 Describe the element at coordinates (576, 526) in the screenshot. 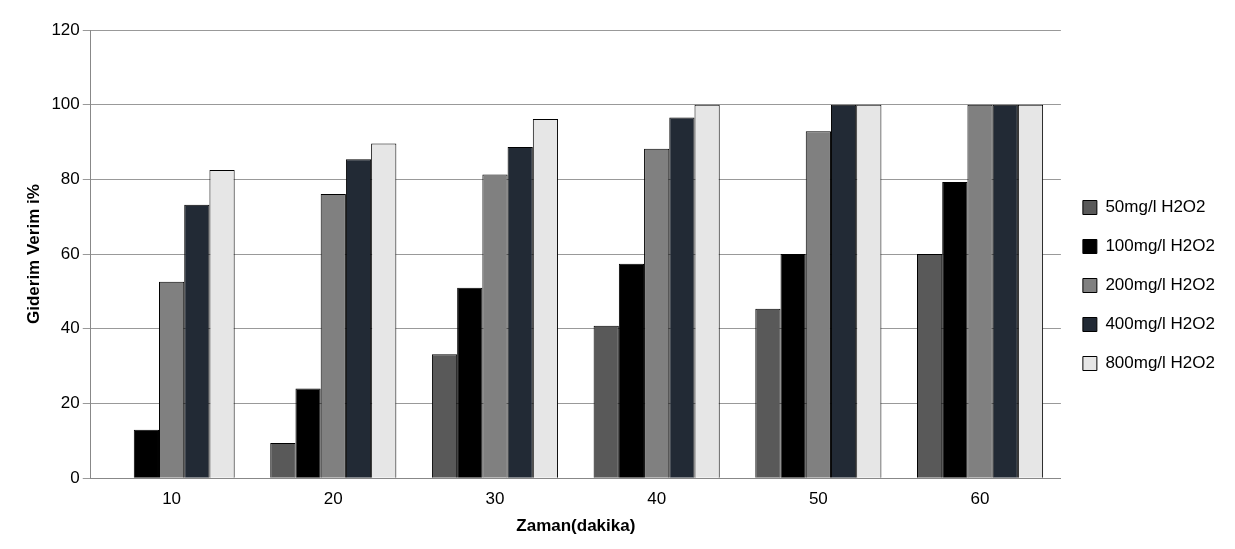

I see `x-axis-title: Zaman(dakika)` at that location.